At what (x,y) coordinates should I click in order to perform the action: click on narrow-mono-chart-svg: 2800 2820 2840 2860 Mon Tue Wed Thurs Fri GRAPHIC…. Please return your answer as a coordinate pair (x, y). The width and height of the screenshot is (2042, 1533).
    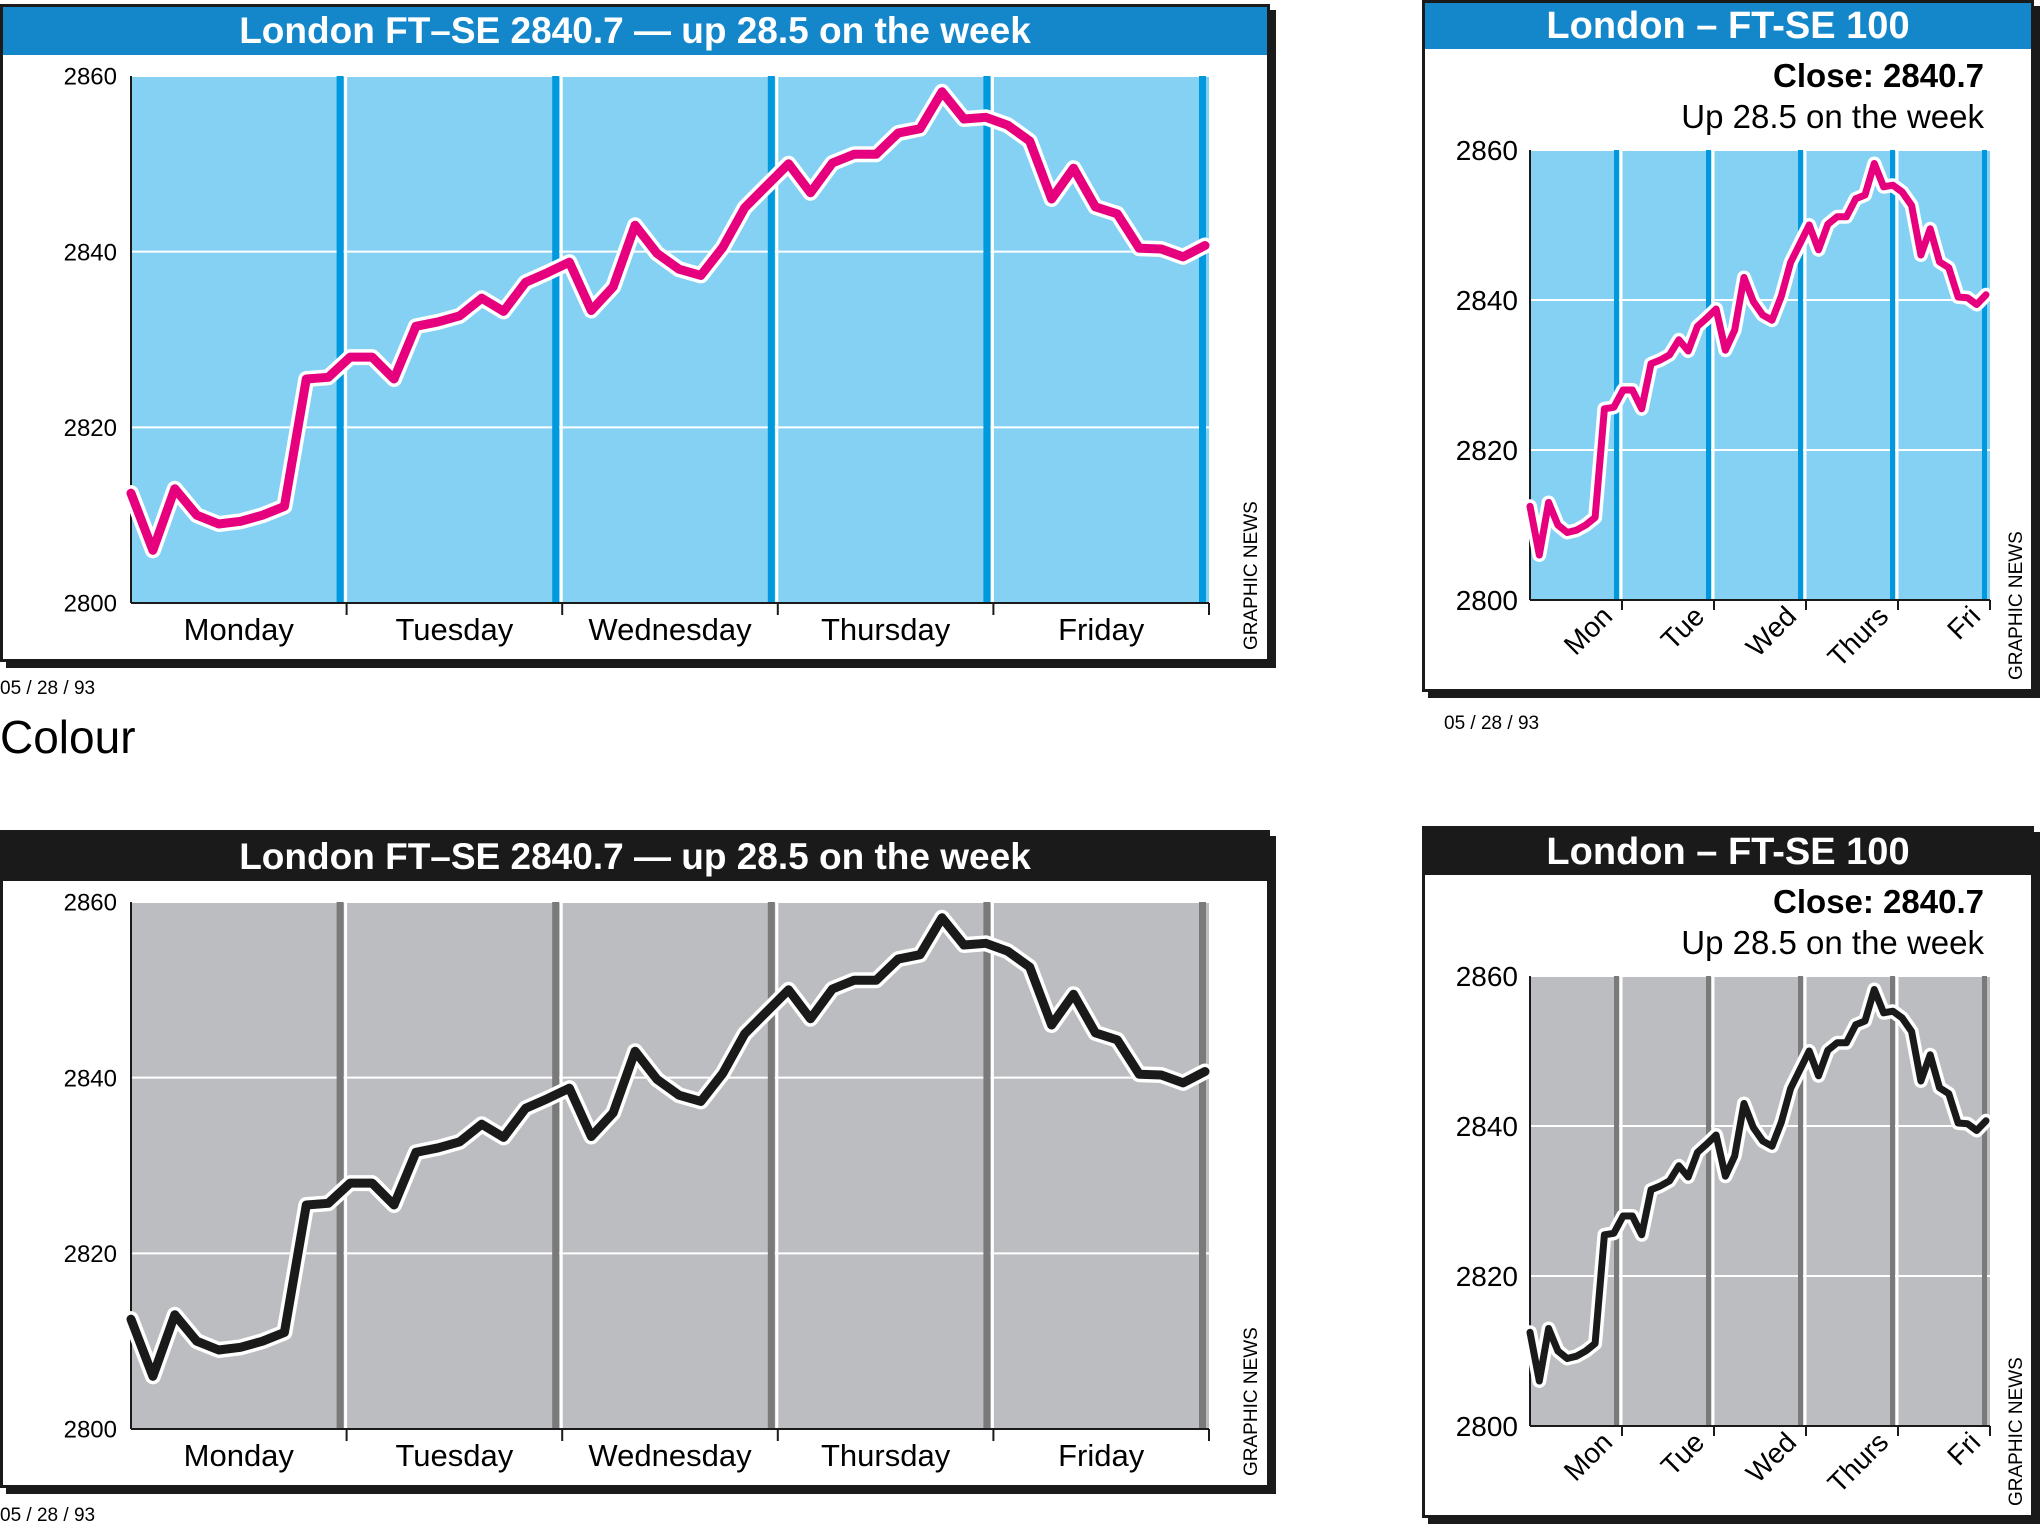
    Looking at the image, I should click on (1741, 1233).